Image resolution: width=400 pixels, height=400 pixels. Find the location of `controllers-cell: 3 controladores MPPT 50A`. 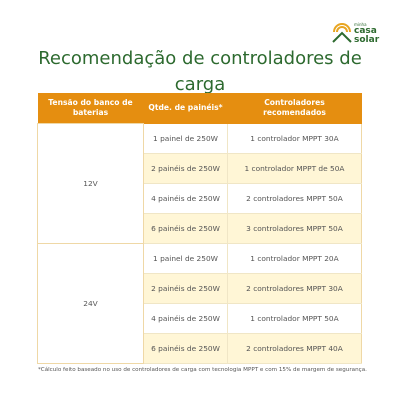

controllers-cell: 3 controladores MPPT 50A is located at coordinates (294, 228).